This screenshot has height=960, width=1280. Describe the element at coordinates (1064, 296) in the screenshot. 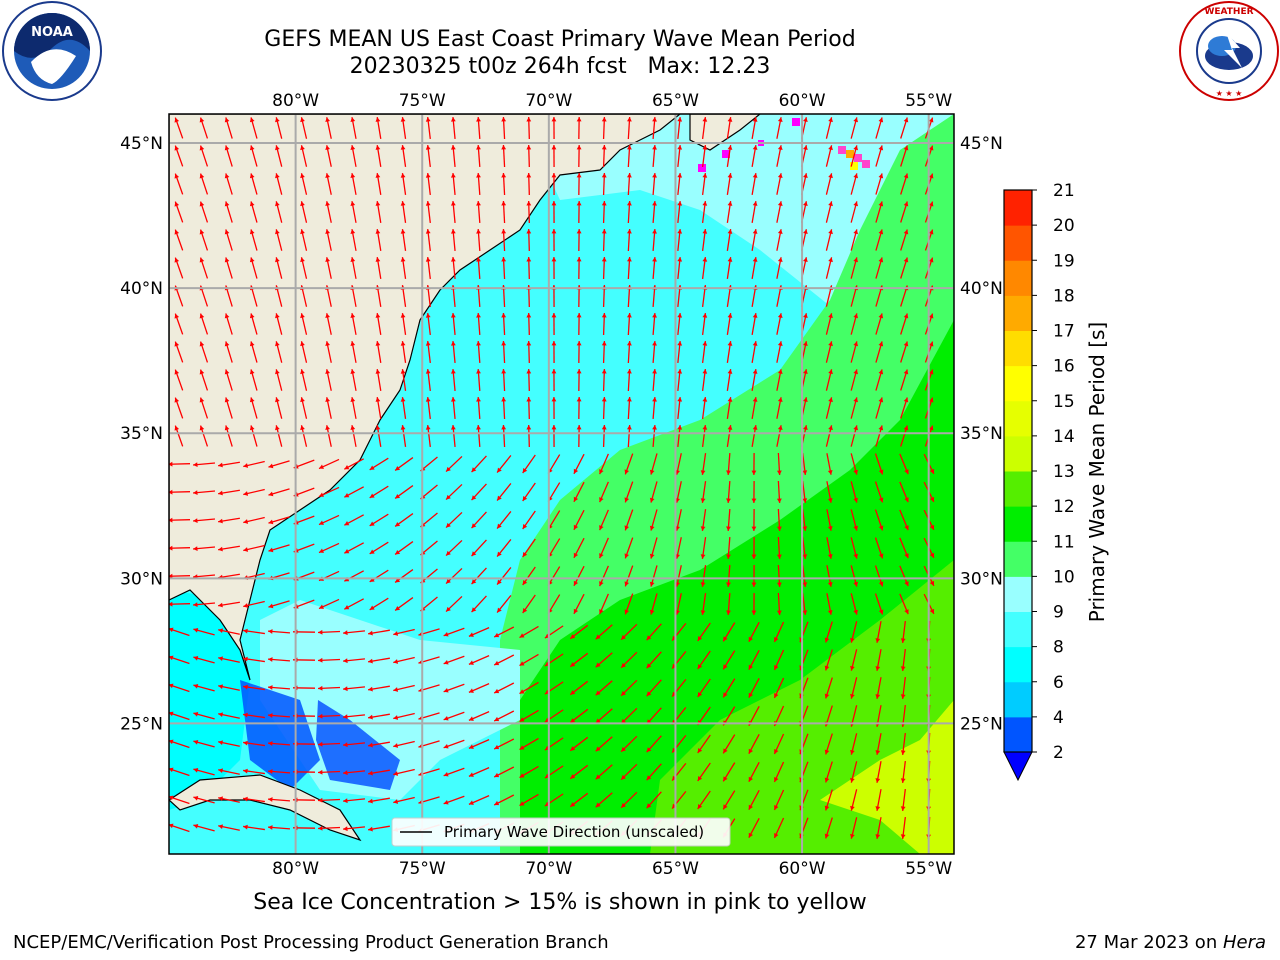

I see `colorbar-tick: 18` at that location.